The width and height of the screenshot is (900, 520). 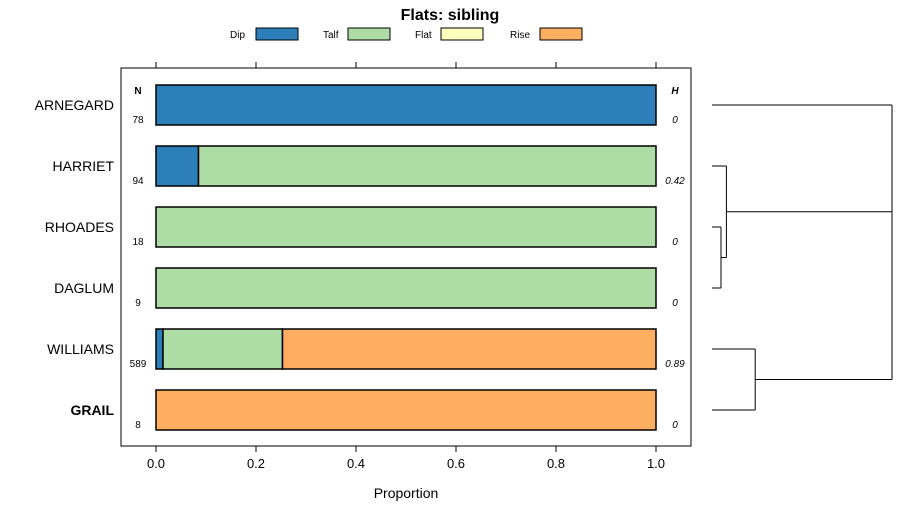 I want to click on x-axis-label: Proportion, so click(x=406, y=493).